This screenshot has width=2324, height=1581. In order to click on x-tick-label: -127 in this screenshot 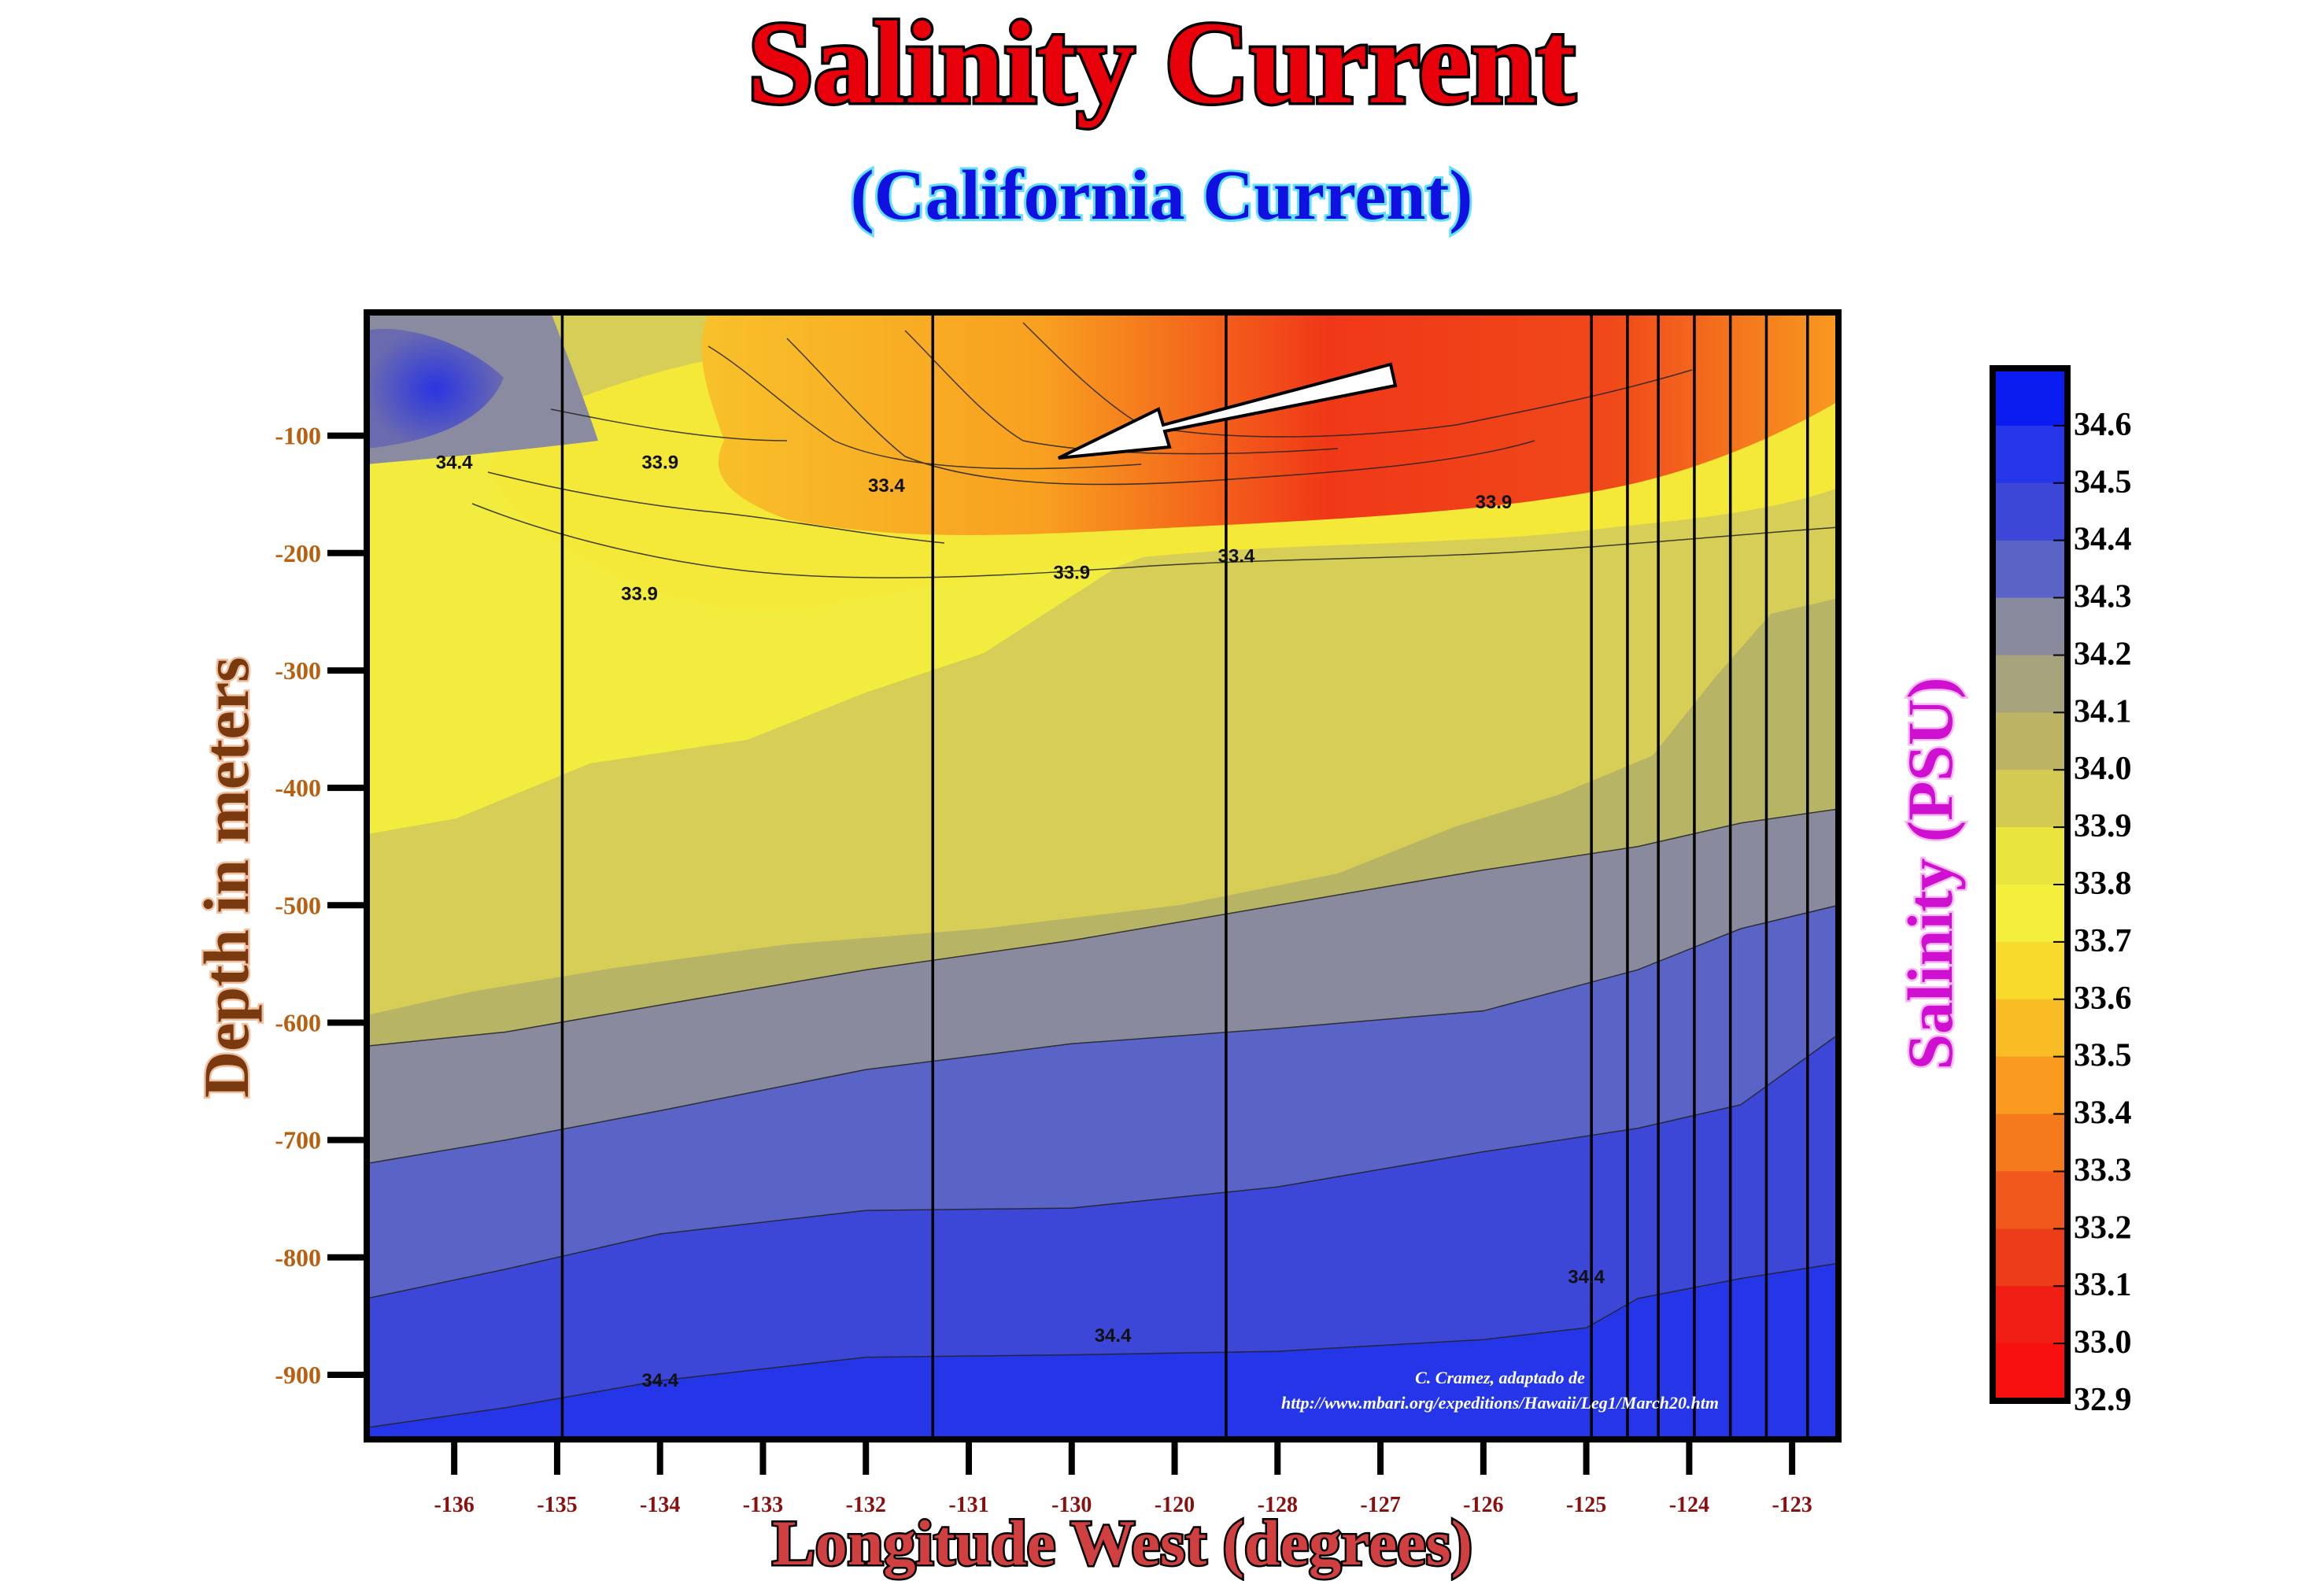, I will do `click(1380, 1505)`.